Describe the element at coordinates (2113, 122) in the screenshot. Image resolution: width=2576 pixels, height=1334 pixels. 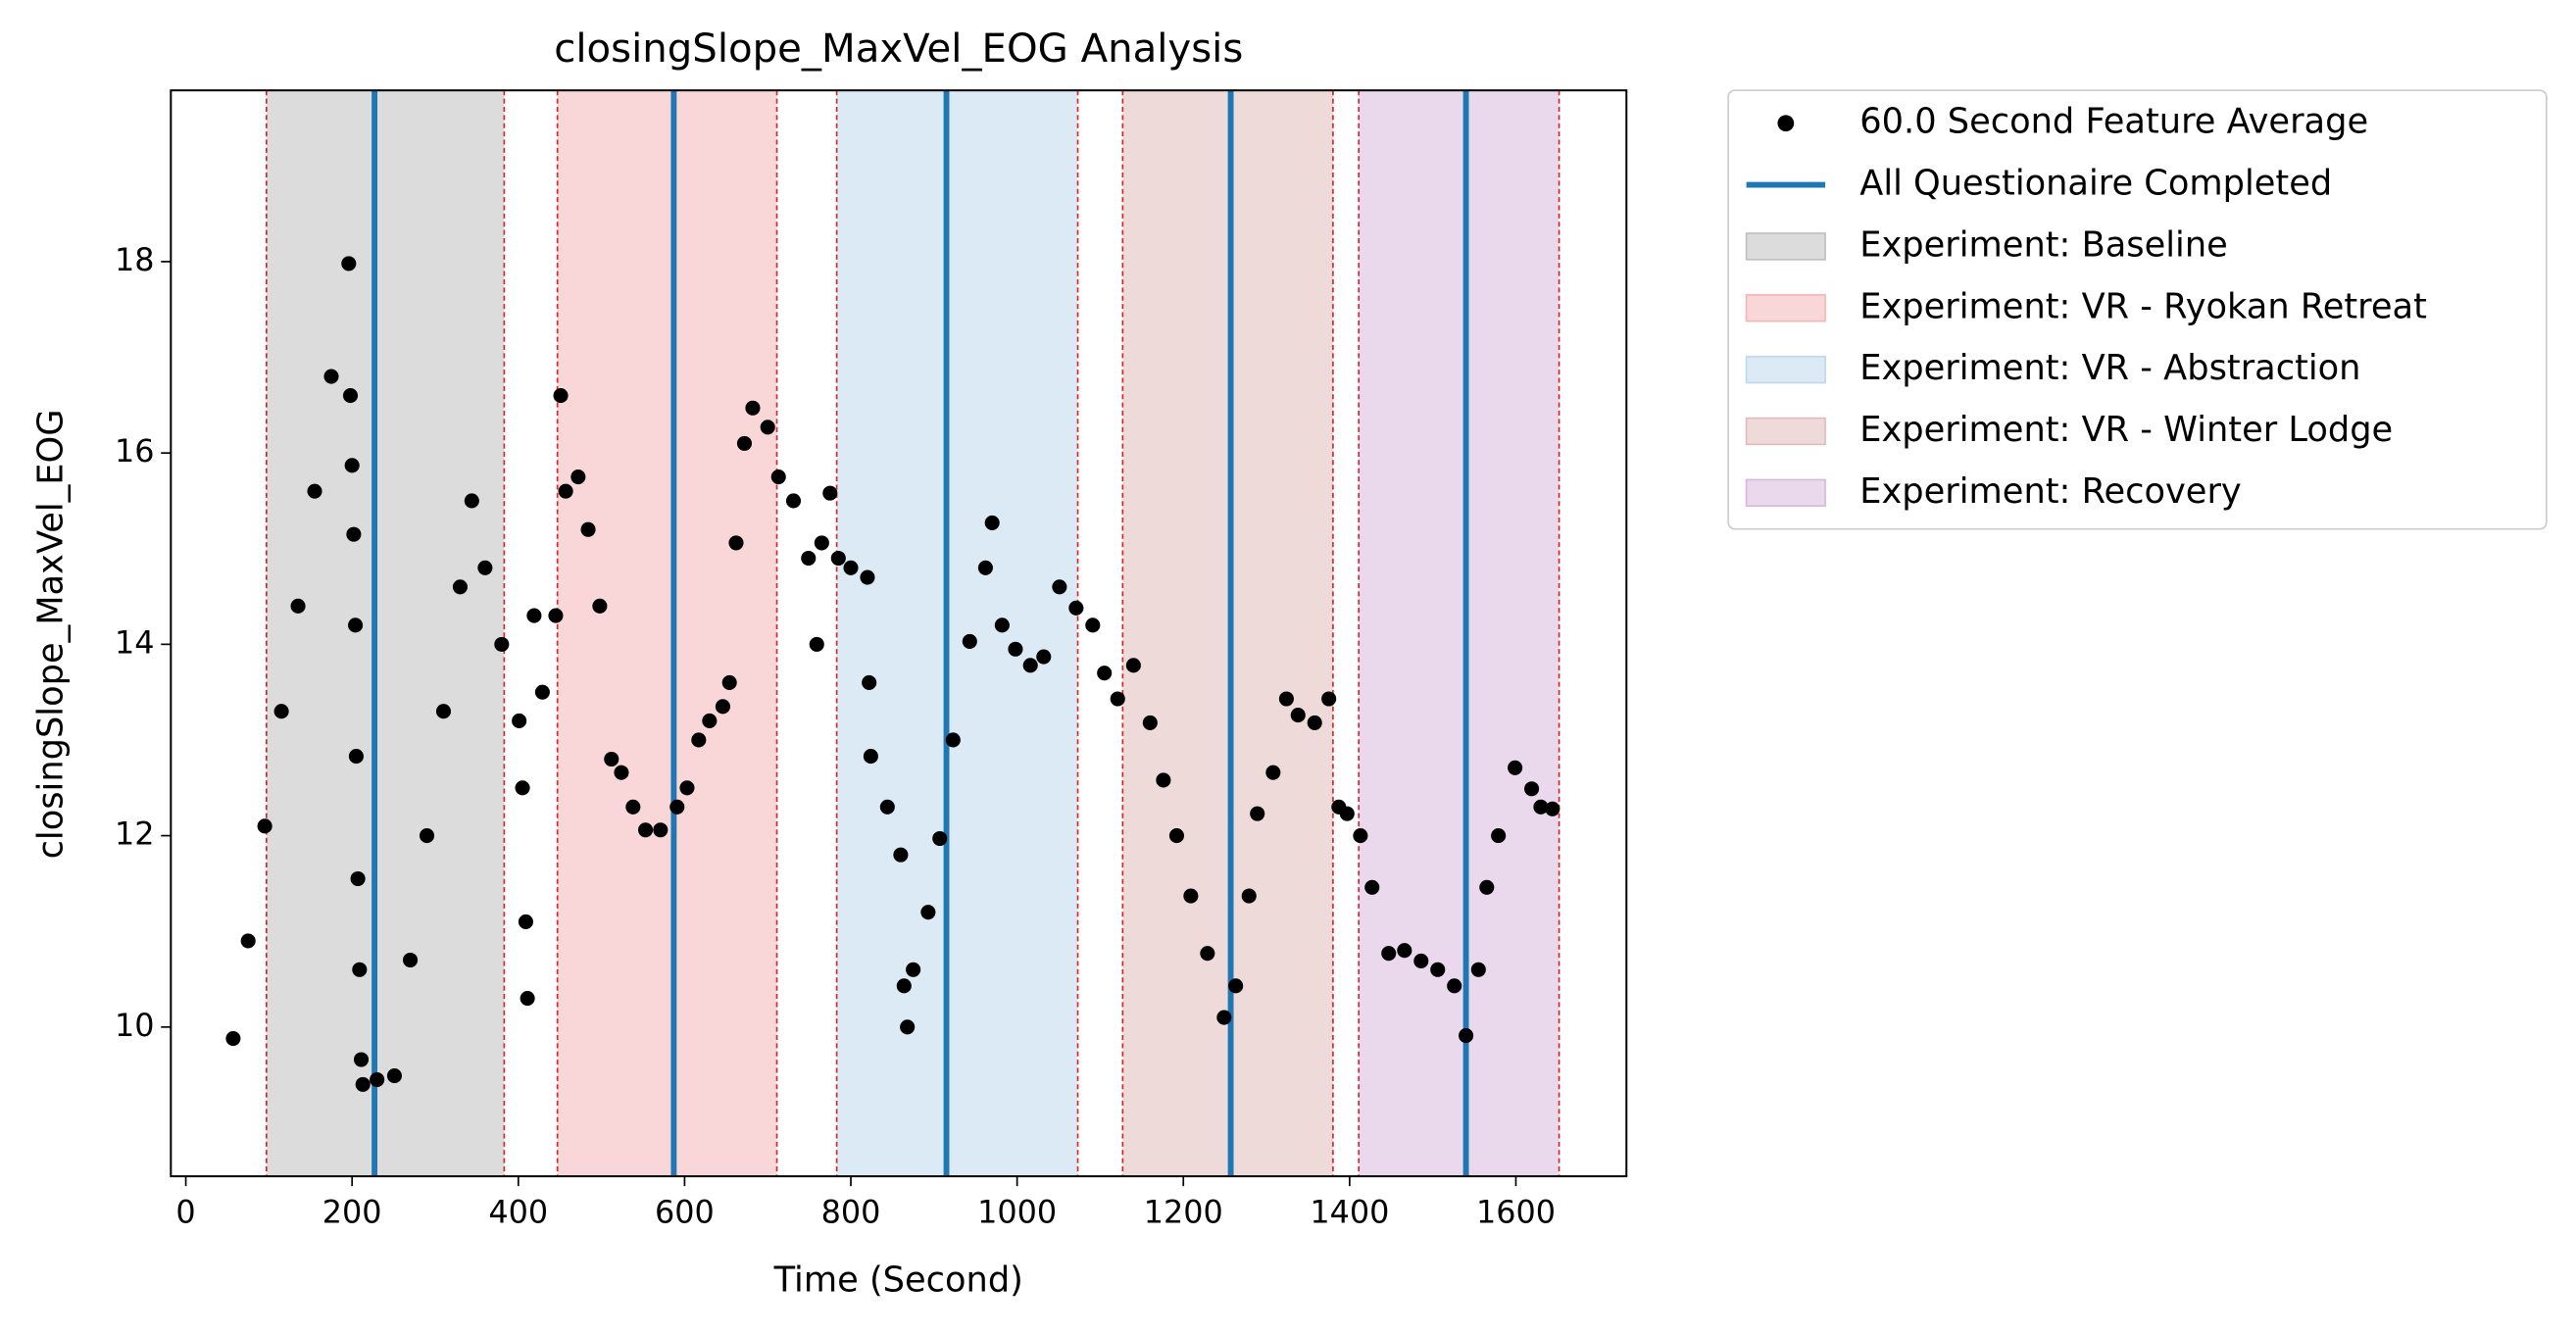
I see `legend-label: 60.0 Second Feature Average` at that location.